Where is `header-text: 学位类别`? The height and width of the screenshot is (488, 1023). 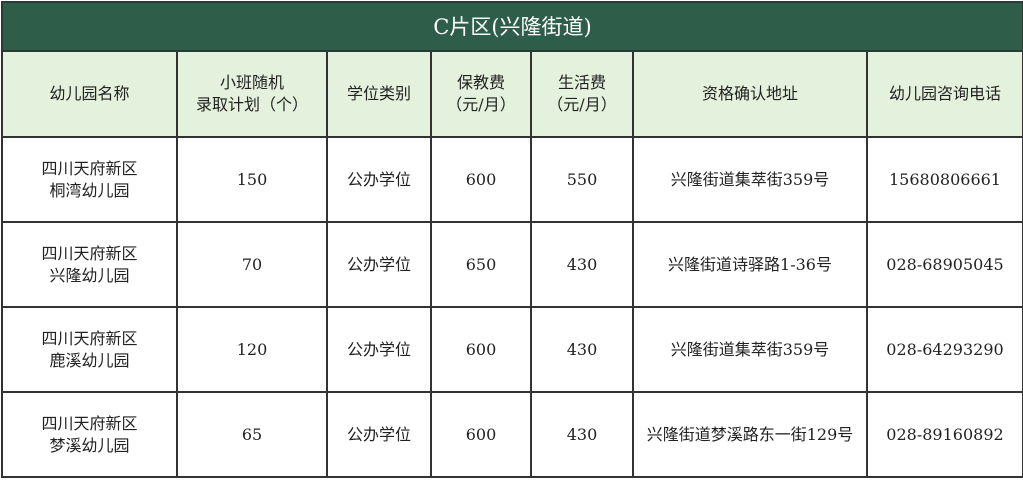 header-text: 学位类别 is located at coordinates (378, 93).